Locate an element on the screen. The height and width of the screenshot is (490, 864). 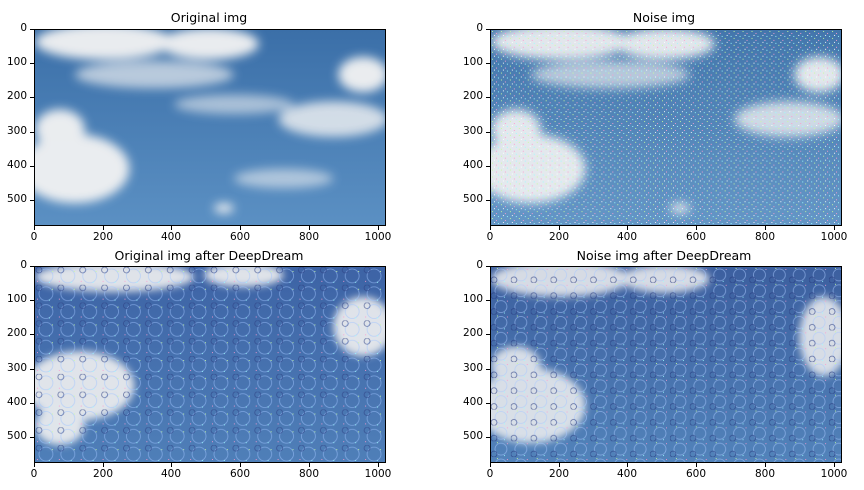
panel-title: Original img is located at coordinates (209, 17).